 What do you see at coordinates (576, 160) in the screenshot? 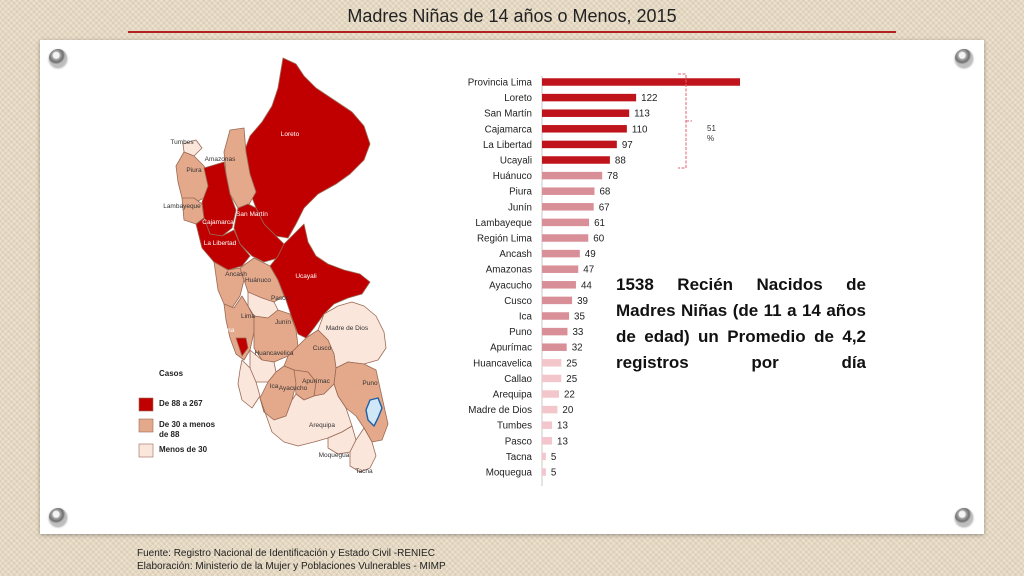
I see `bar-ucayali` at bounding box center [576, 160].